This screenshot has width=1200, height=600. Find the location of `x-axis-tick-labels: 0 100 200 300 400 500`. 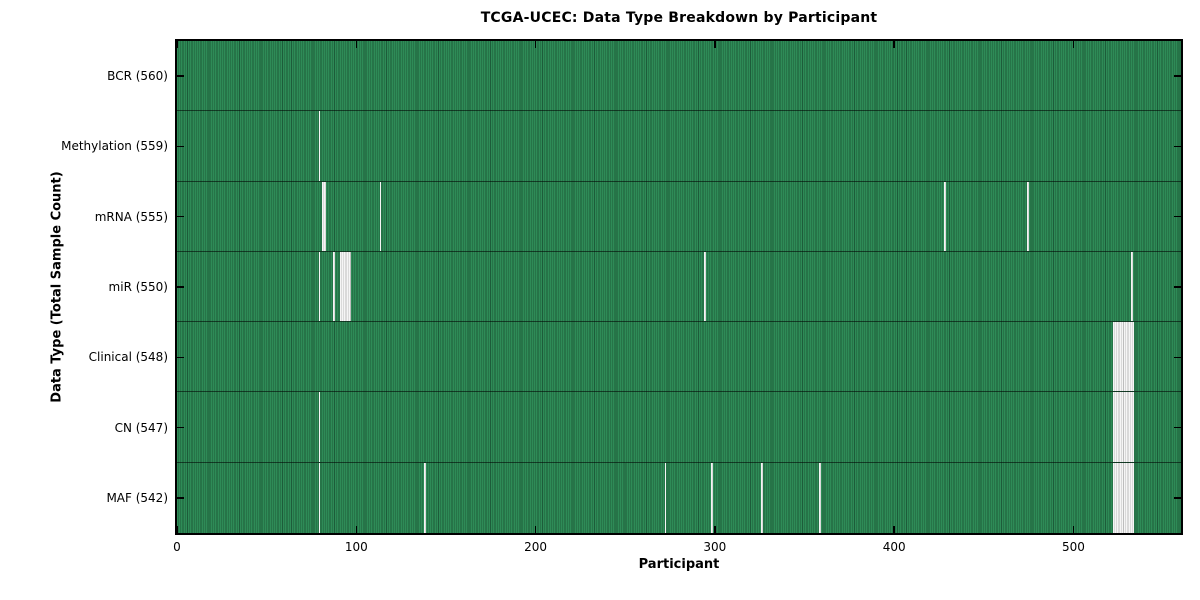

x-axis-tick-labels: 0 100 200 300 400 500 is located at coordinates (677, 548).